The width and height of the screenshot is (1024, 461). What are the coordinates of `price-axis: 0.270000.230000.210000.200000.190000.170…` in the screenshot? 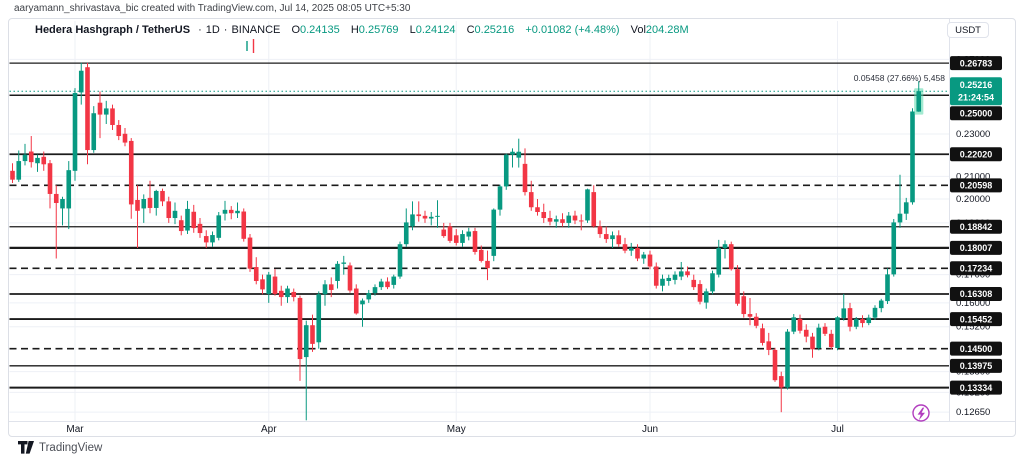 It's located at (976, 236).